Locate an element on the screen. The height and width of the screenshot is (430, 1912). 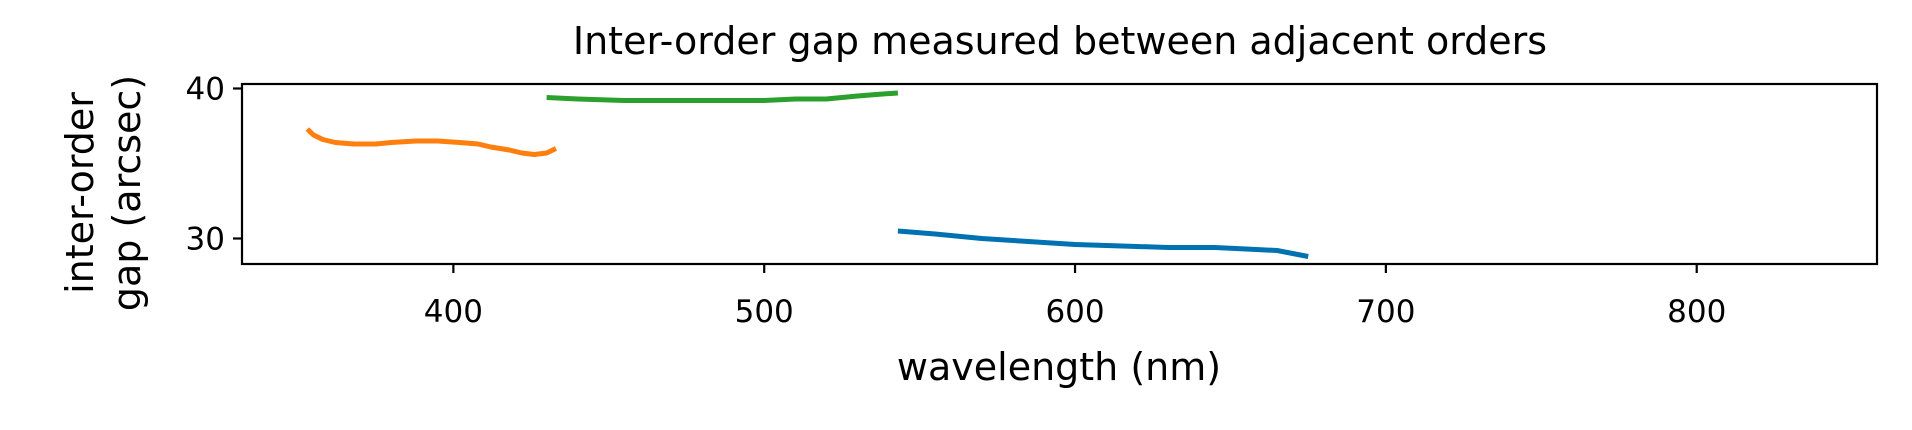
y-axis-label: inter-order gap (arcsec) is located at coordinates (103, 193).